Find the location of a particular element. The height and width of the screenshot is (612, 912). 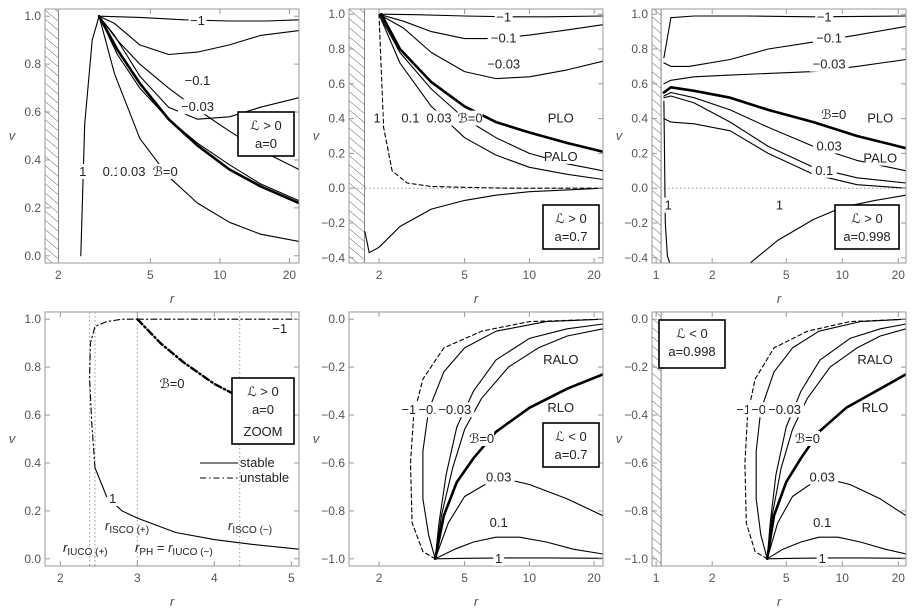

label-r-ph: rPH = rIUCO (−) is located at coordinates (174, 549).